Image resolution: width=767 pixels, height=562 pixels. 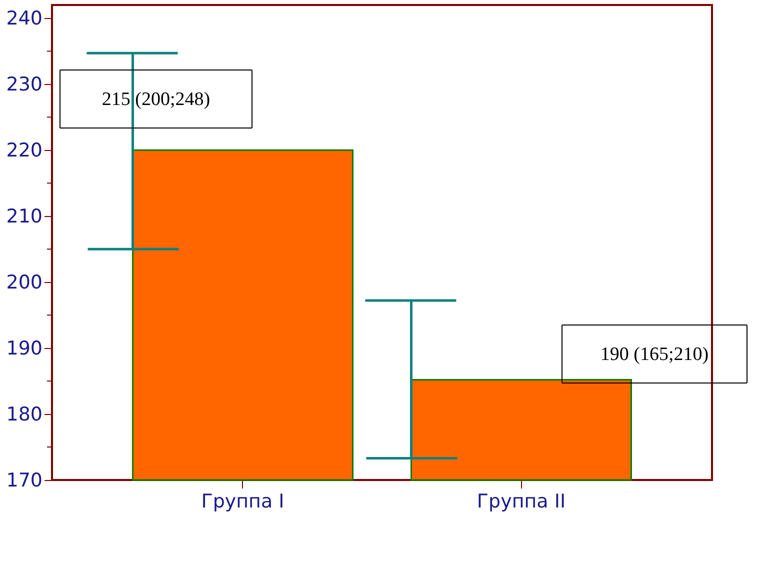 I want to click on x-tick-label: Группа I, so click(x=242, y=501).